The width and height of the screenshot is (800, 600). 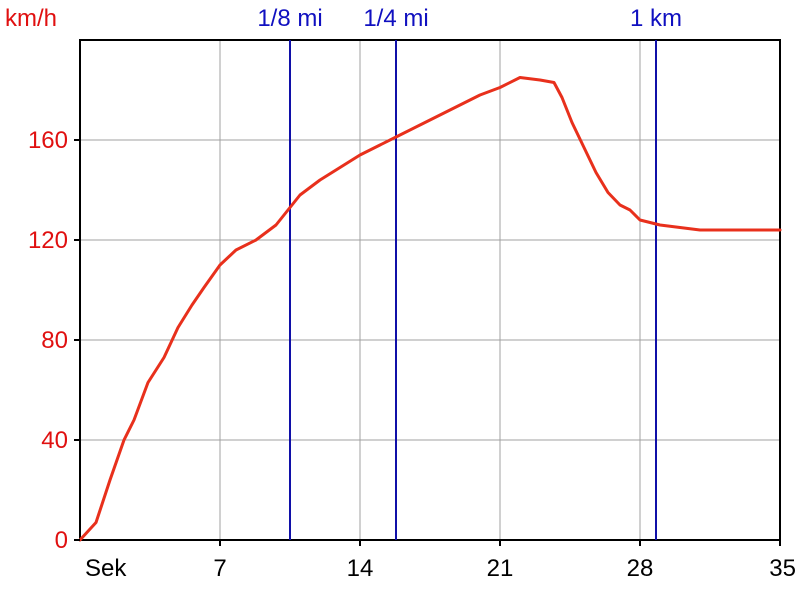 What do you see at coordinates (219, 568) in the screenshot?
I see `x-tick-label: 7` at bounding box center [219, 568].